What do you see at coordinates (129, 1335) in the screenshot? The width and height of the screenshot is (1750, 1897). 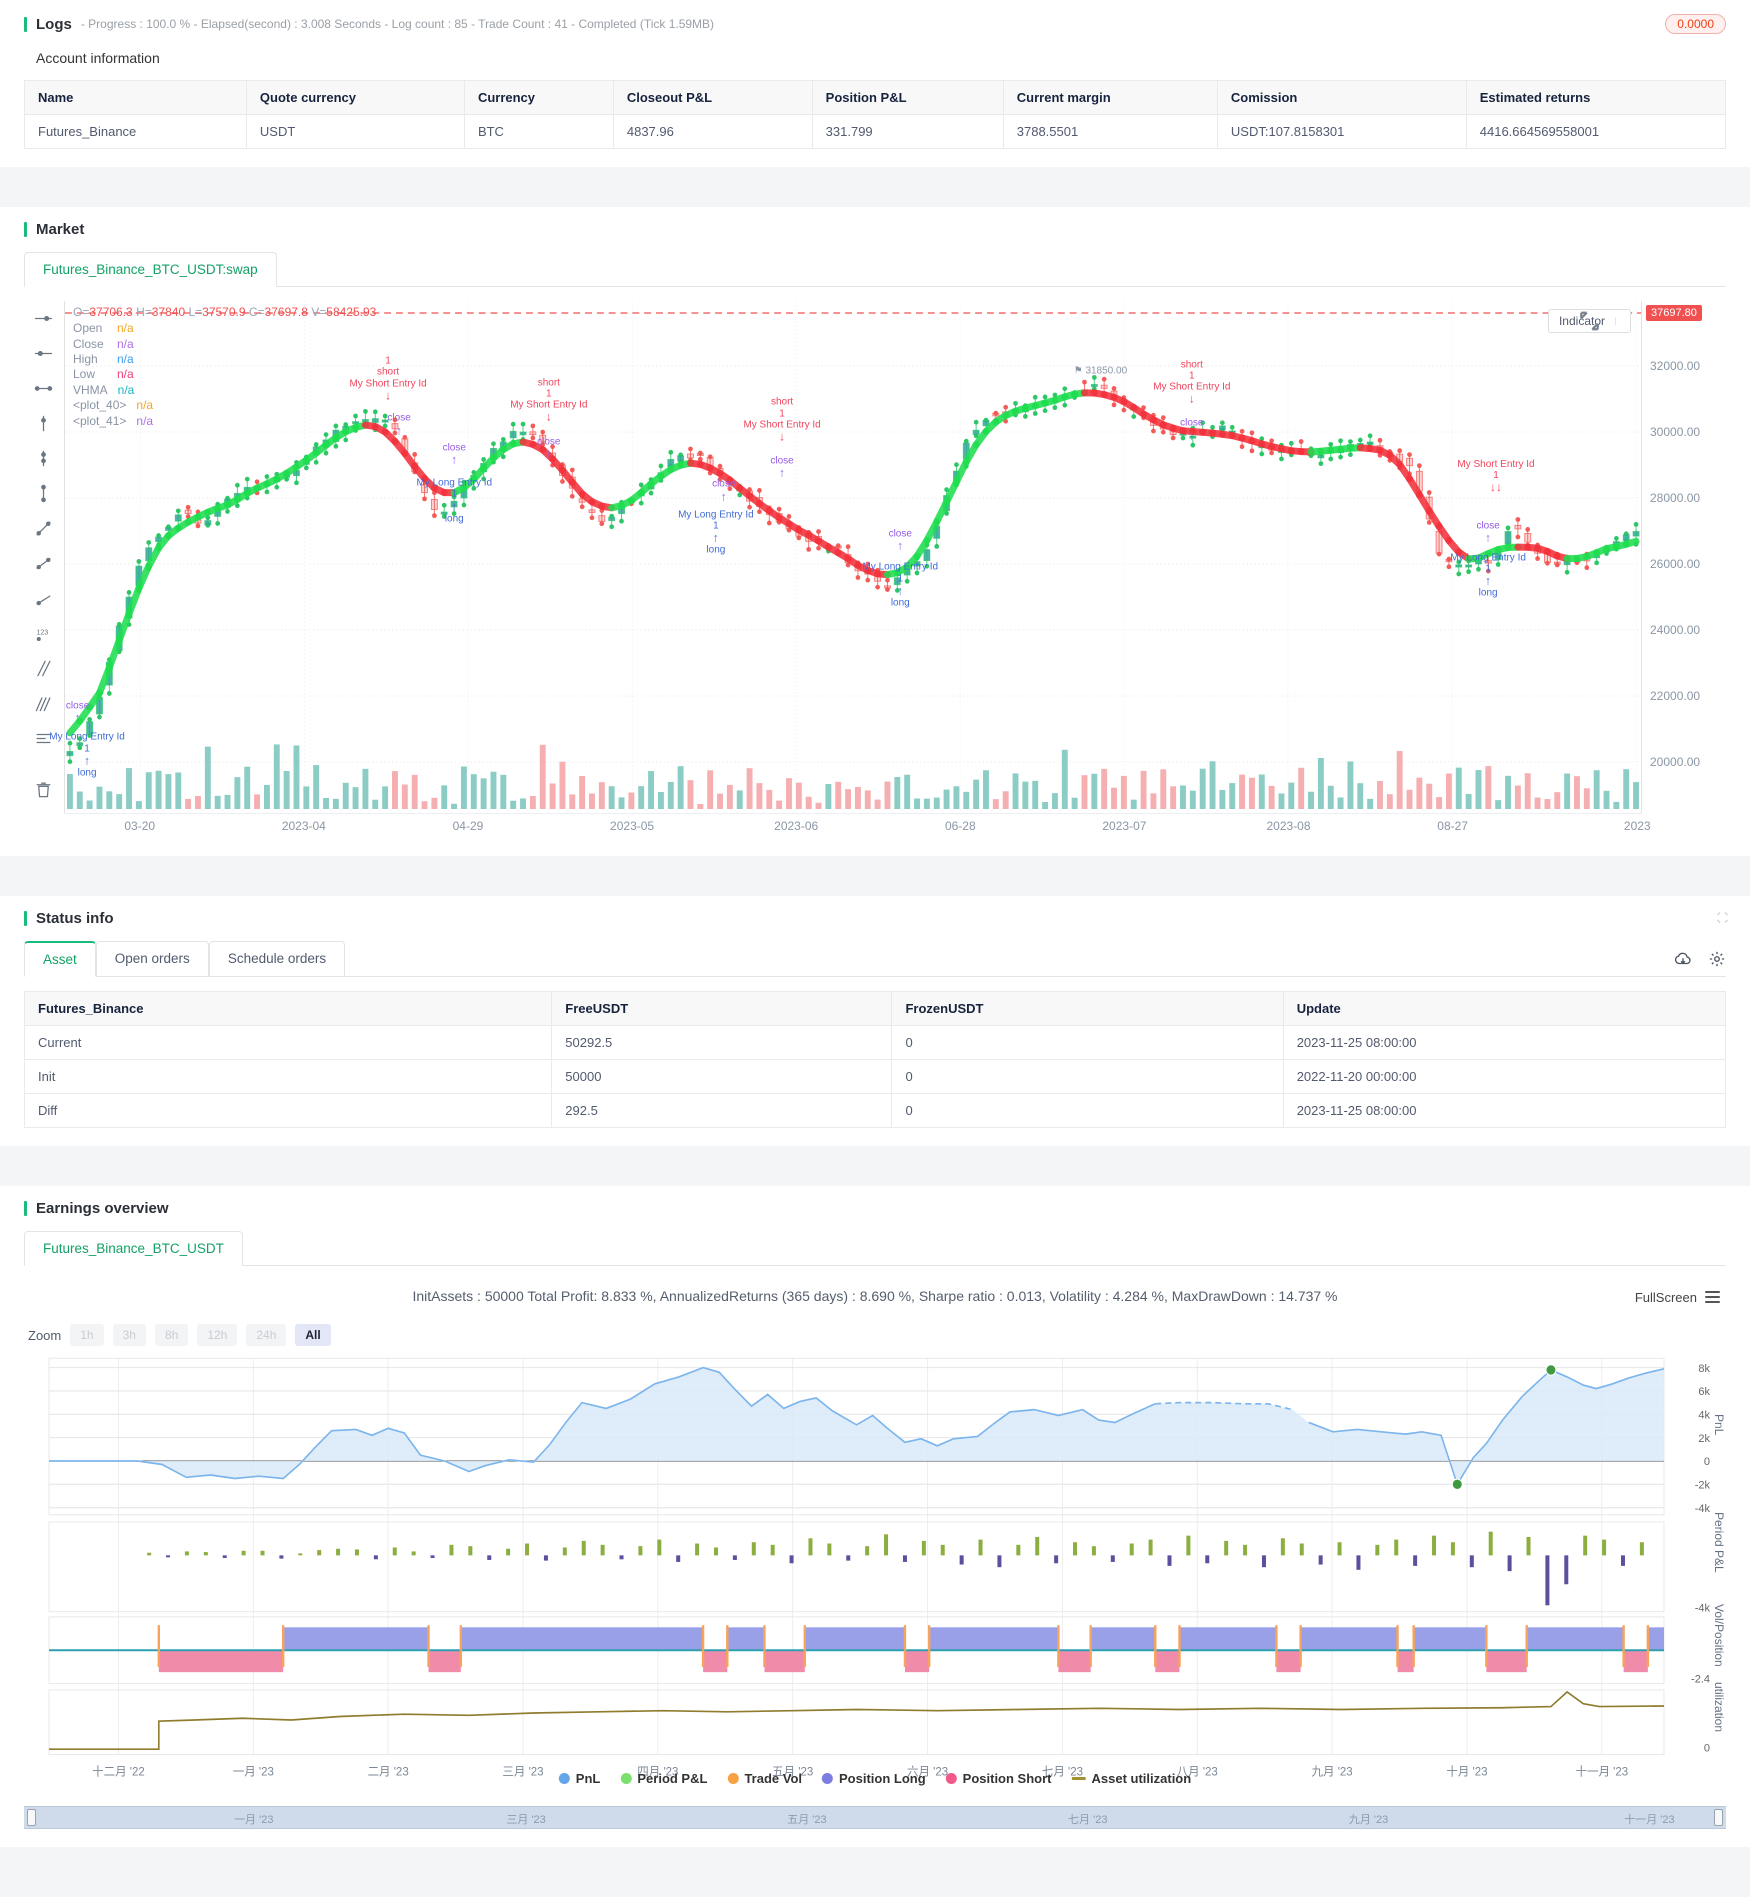 I see `zoom-button-3h: 3h` at bounding box center [129, 1335].